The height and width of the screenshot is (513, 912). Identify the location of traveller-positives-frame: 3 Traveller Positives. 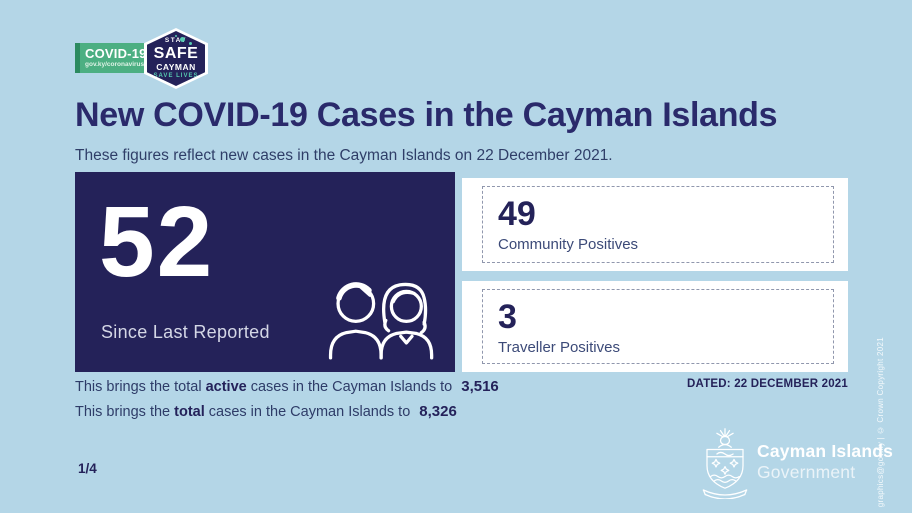
(658, 326).